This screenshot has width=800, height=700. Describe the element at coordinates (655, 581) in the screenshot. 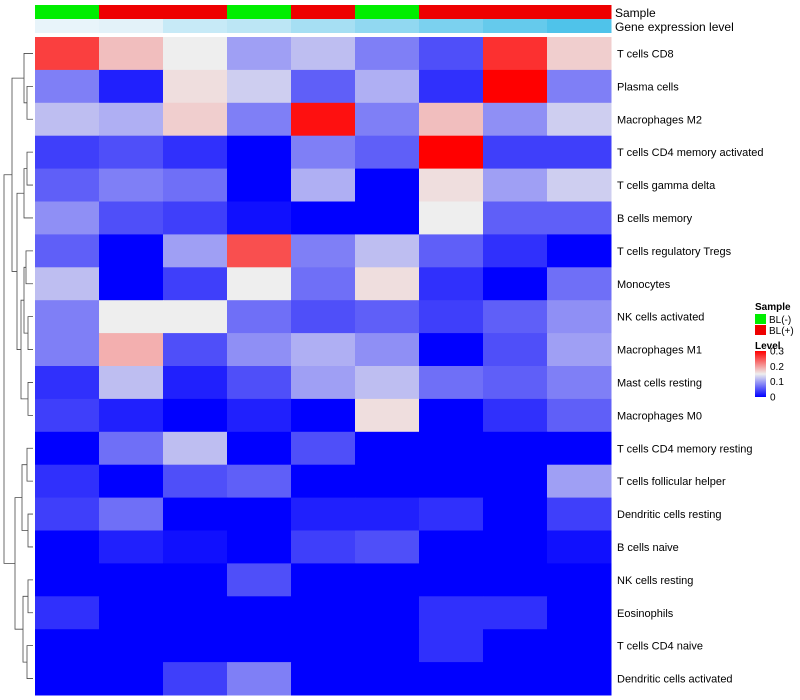

I see `row-label: NK cells resting` at that location.